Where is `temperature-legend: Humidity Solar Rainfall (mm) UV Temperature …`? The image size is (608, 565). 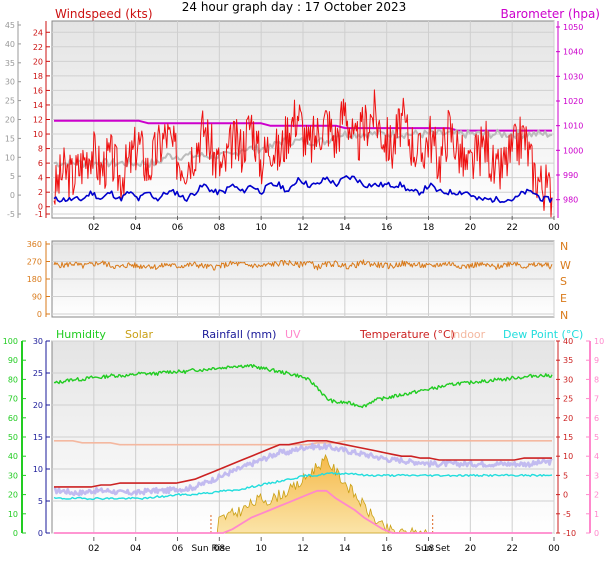 temperature-legend: Humidity Solar Rainfall (mm) UV Temperature … is located at coordinates (319, 334).